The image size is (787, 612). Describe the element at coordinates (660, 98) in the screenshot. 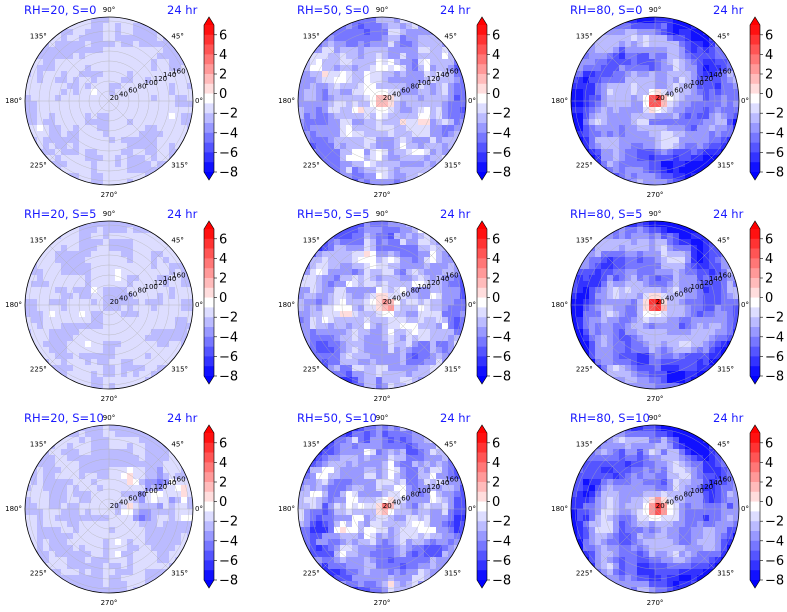

I see `radius-tick-label: 20` at that location.